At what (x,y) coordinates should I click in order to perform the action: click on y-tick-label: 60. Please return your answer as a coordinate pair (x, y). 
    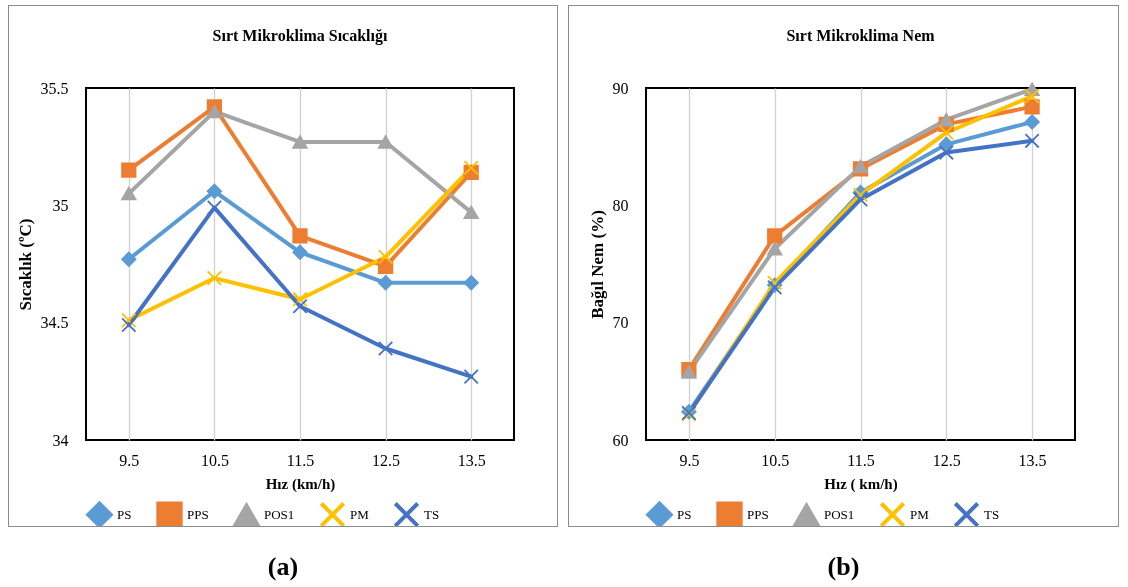
    Looking at the image, I should click on (620, 440).